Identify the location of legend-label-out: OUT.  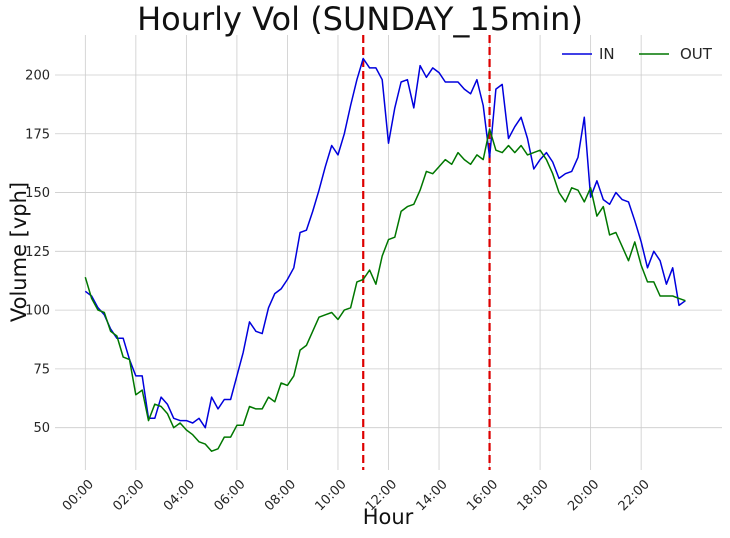
(696, 54).